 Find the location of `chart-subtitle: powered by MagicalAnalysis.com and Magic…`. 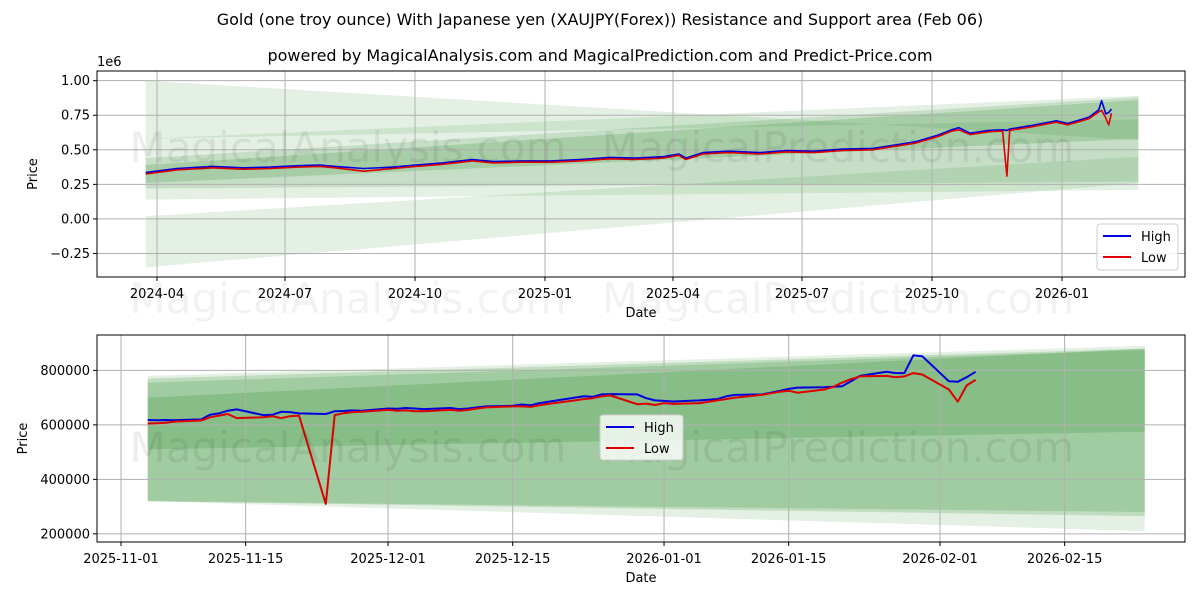

chart-subtitle: powered by MagicalAnalysis.com and Magic… is located at coordinates (600, 55).